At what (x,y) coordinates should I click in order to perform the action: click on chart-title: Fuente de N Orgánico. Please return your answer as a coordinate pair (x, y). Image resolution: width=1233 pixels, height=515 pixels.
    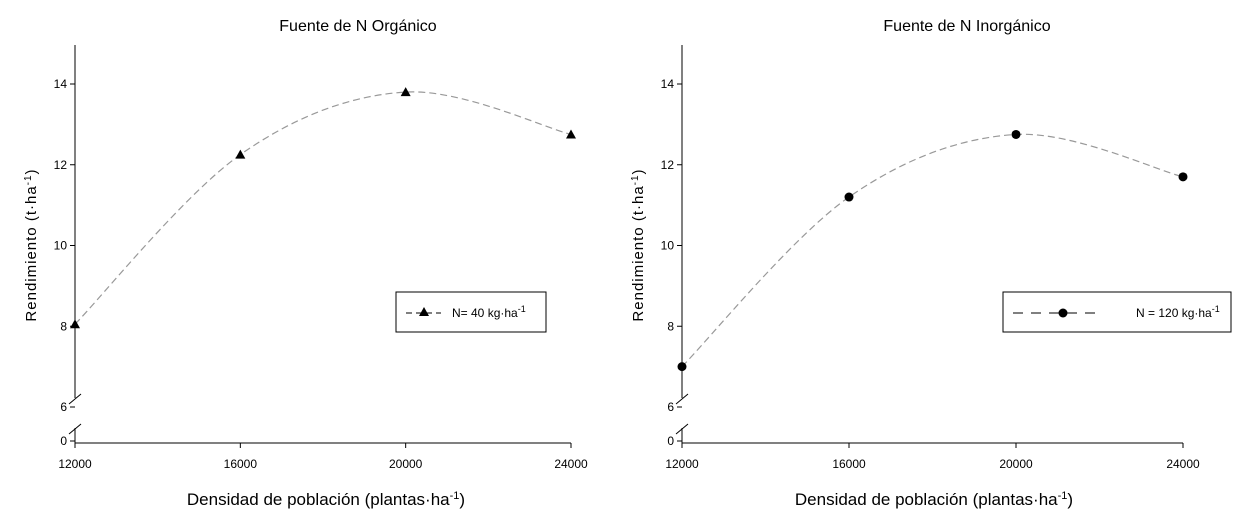
    Looking at the image, I should click on (358, 26).